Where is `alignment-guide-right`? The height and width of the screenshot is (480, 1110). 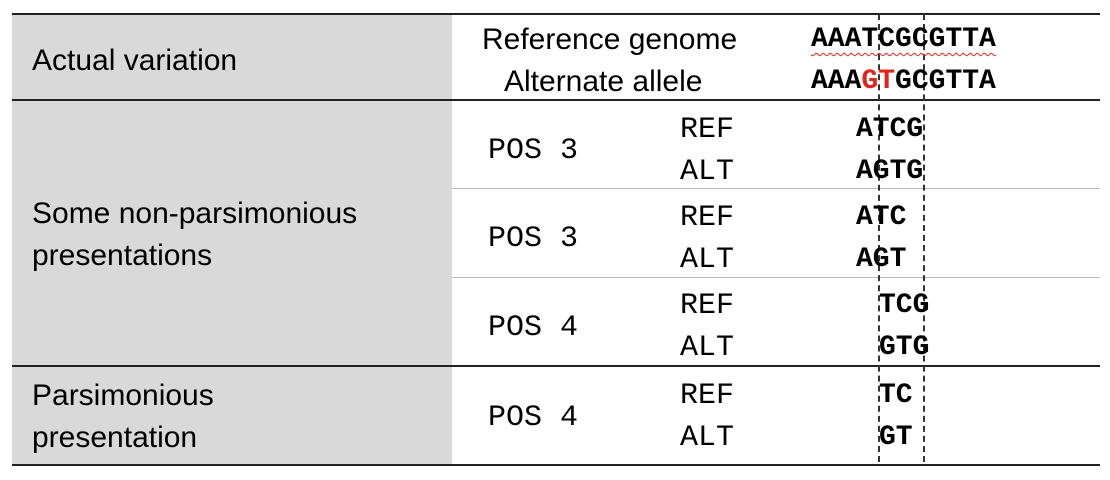 alignment-guide-right is located at coordinates (924, 238).